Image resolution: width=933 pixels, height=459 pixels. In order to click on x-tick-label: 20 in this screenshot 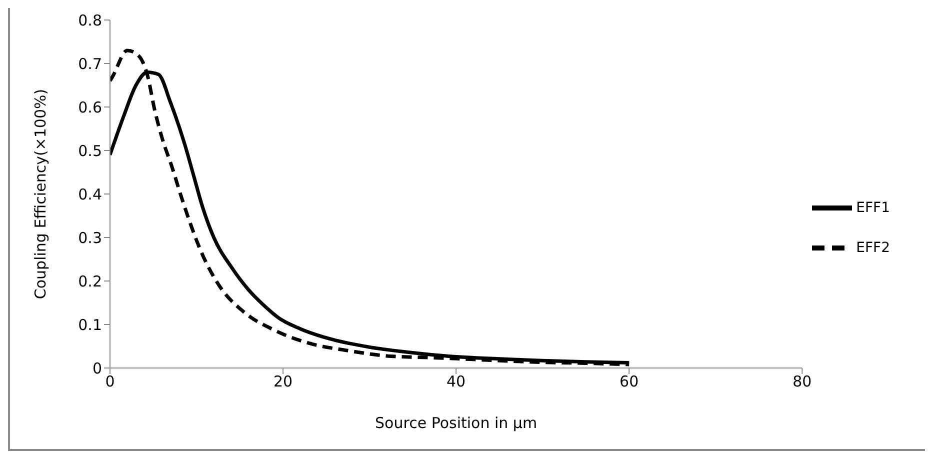, I will do `click(283, 381)`.